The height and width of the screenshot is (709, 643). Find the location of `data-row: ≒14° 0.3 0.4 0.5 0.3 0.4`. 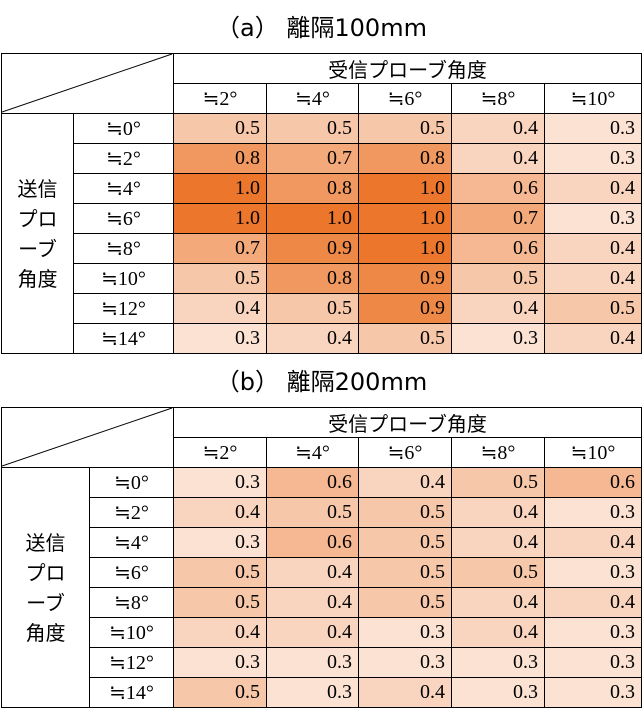

data-row: ≒14° 0.3 0.4 0.5 0.3 0.4 is located at coordinates (322, 338).